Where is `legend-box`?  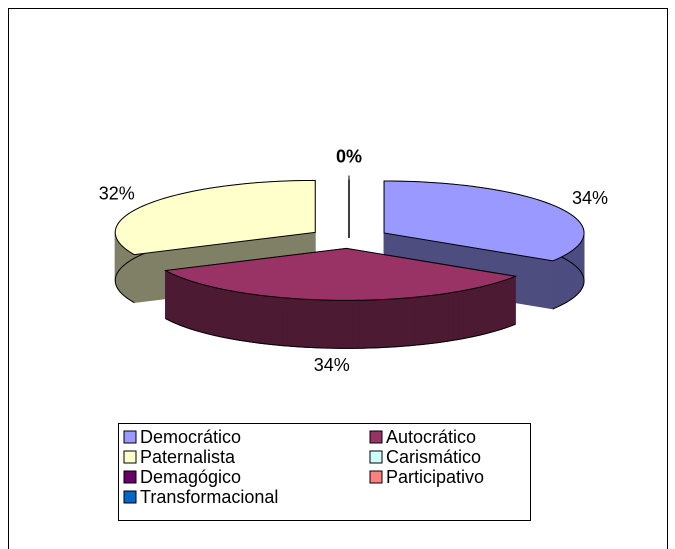
legend-box is located at coordinates (324, 472).